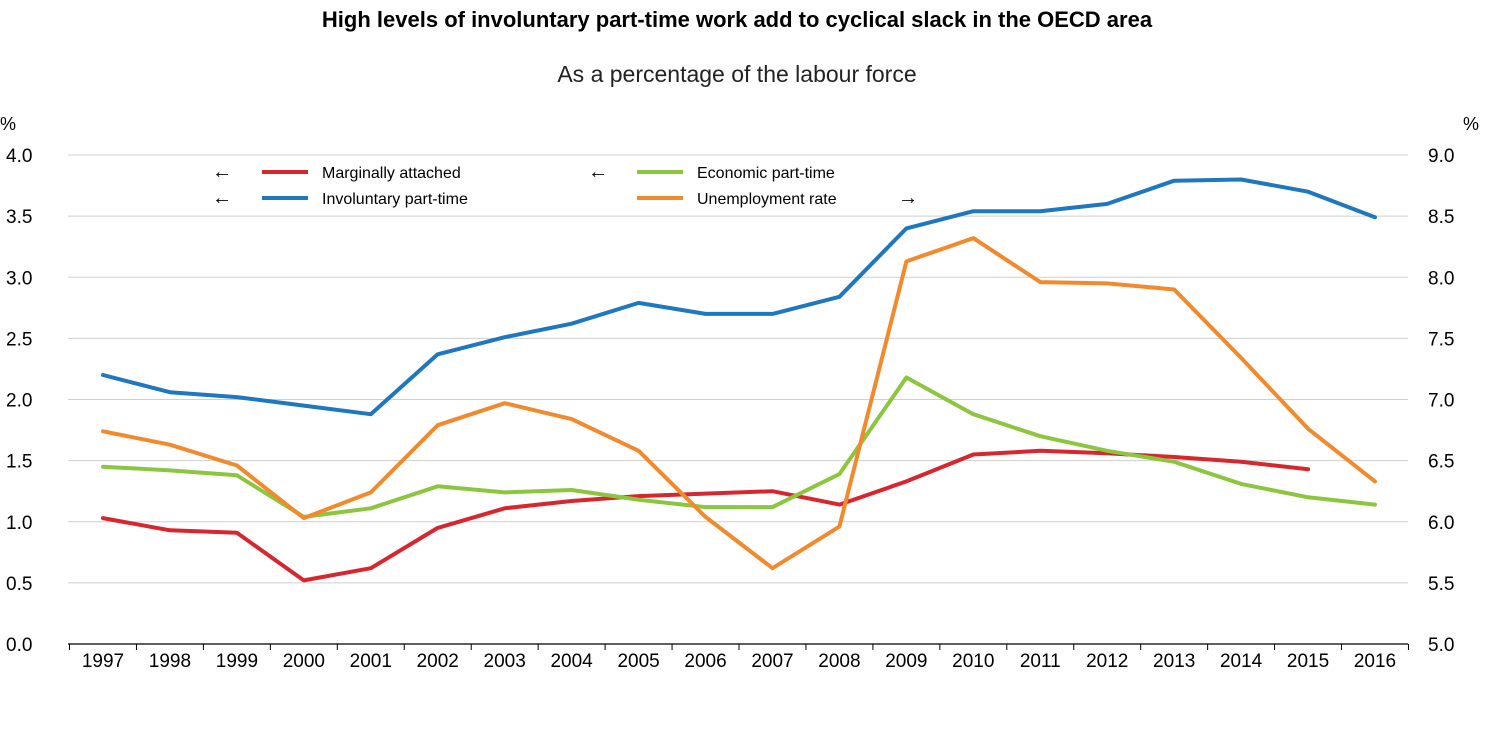 The height and width of the screenshot is (737, 1497). Describe the element at coordinates (1441, 645) in the screenshot. I see `right-tick-label: 5.0` at that location.